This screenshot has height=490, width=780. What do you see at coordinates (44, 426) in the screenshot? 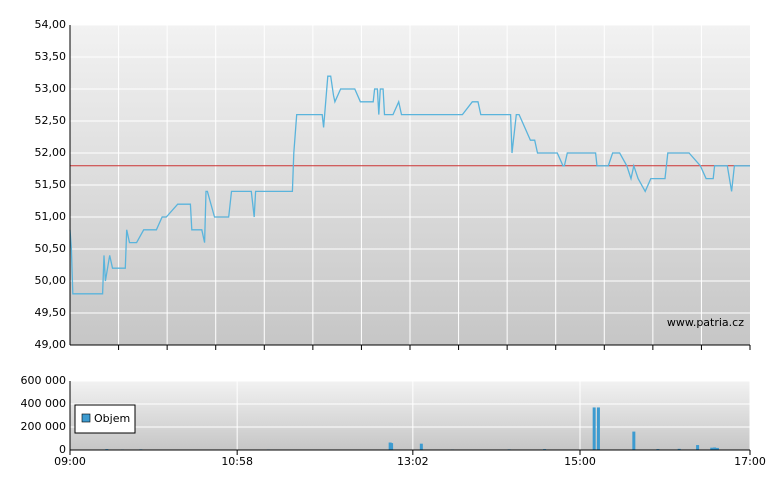
I see `y-tick-label: 200 000` at bounding box center [44, 426].